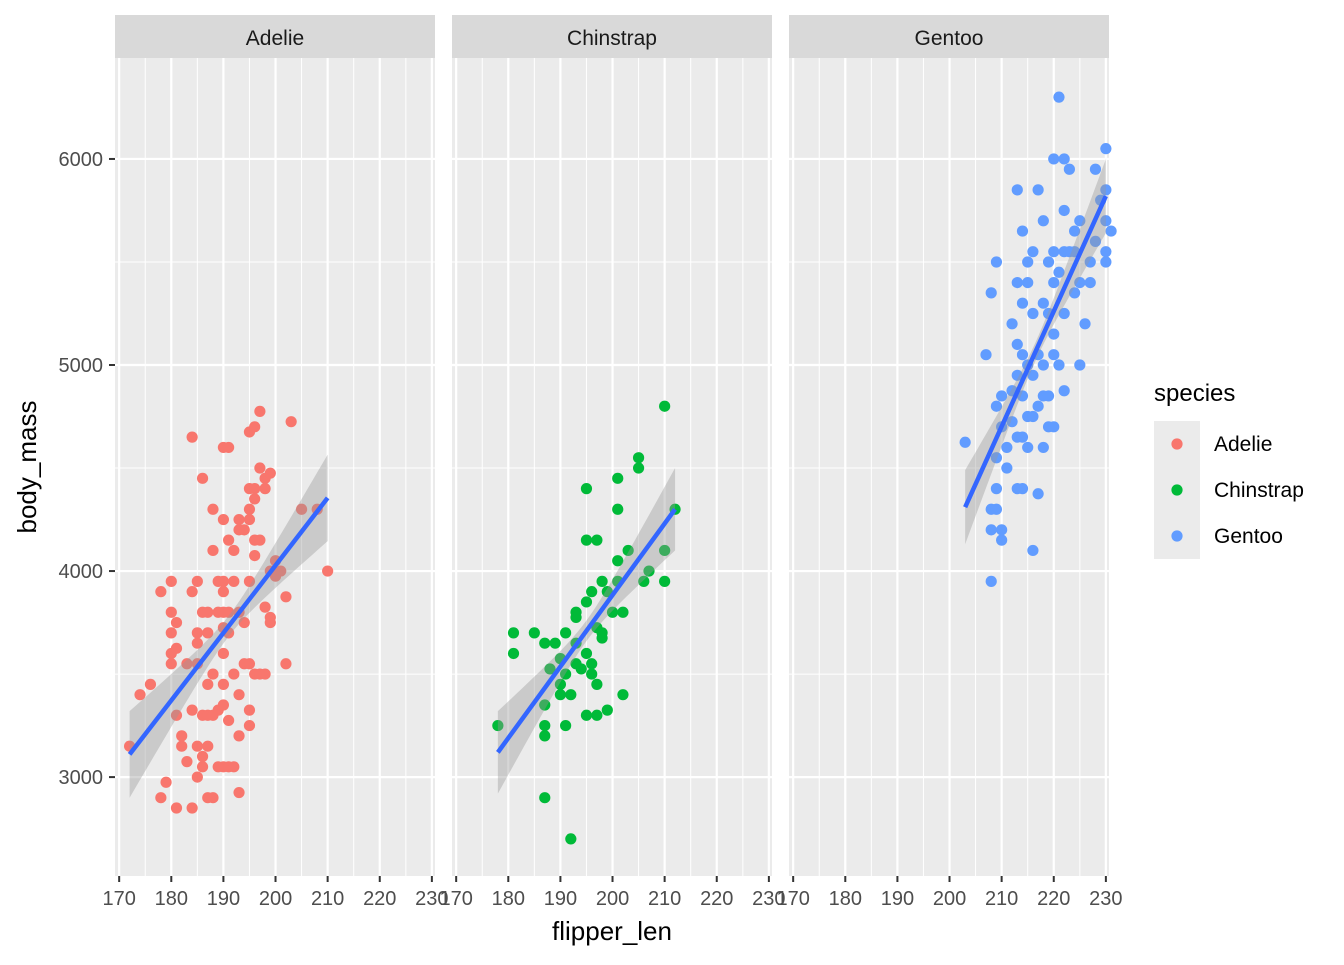 The height and width of the screenshot is (965, 1344). I want to click on x-tick-label: 200, so click(275, 899).